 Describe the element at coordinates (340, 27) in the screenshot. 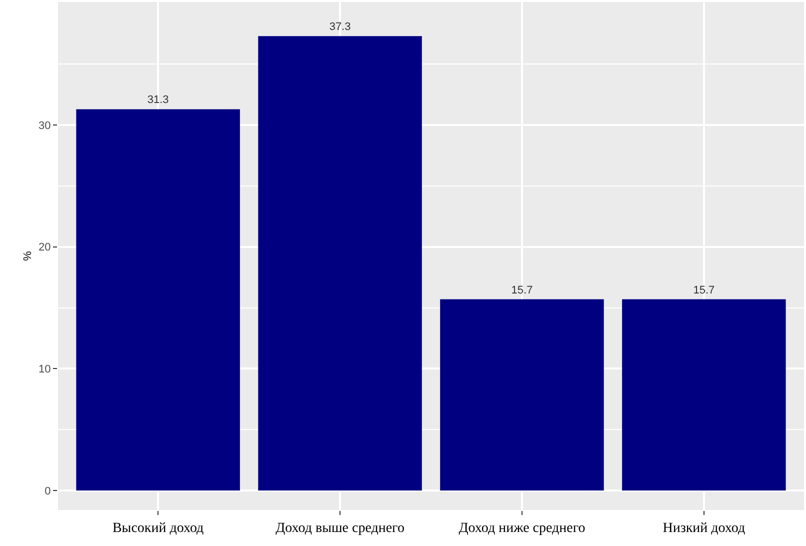

I see `data-label: 37.3` at that location.